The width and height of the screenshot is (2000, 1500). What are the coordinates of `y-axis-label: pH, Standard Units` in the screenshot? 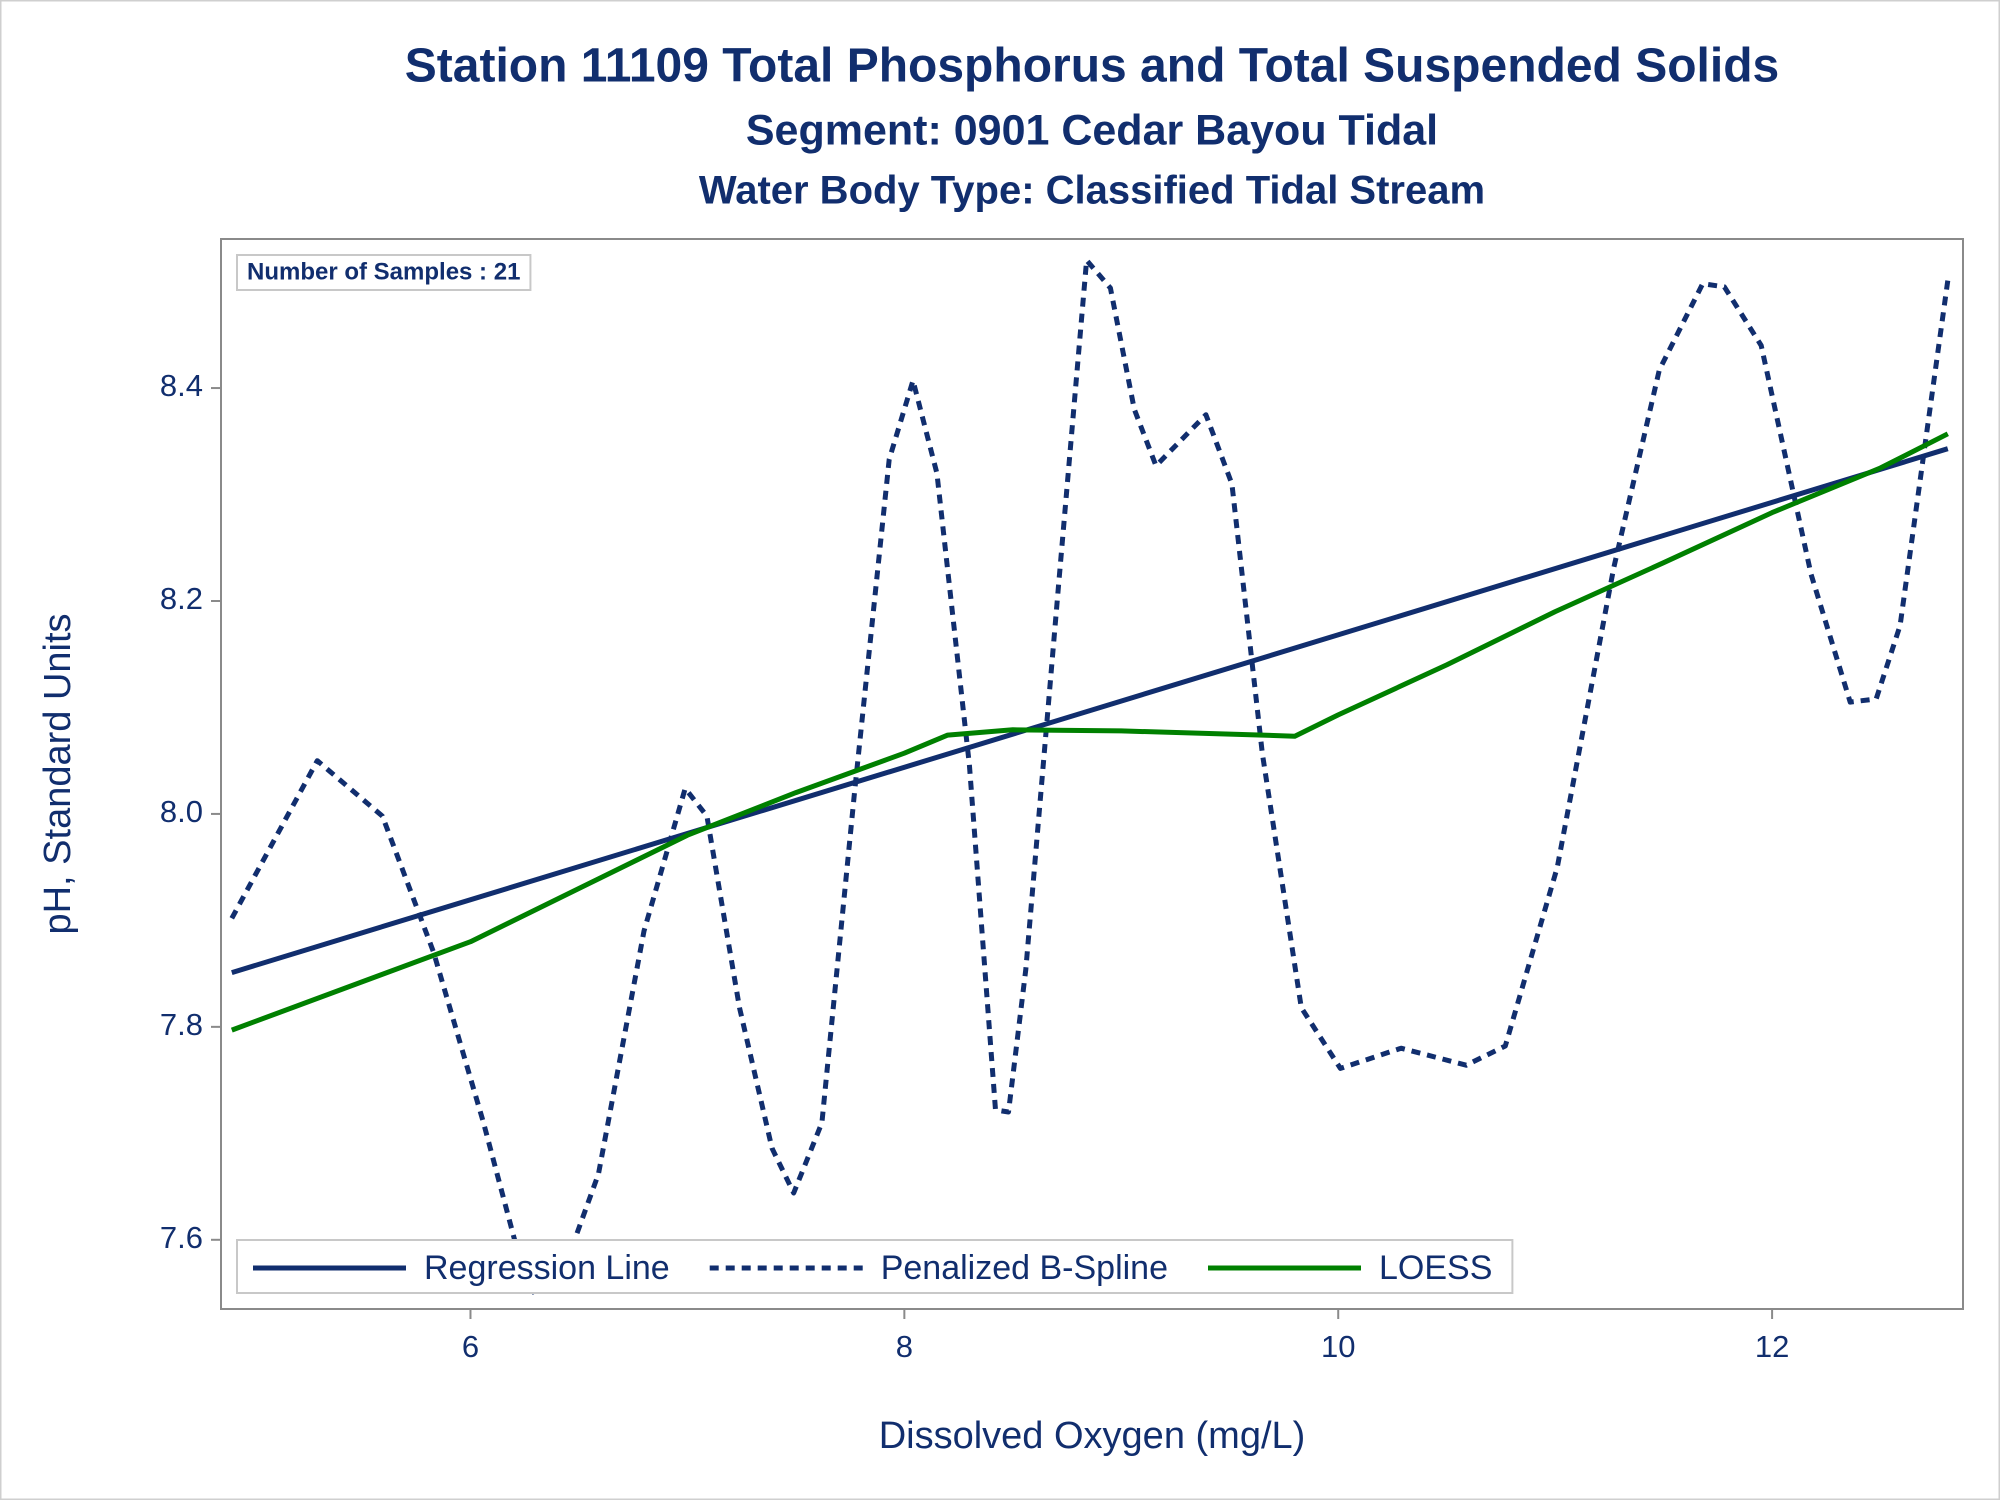 It's located at (58, 773).